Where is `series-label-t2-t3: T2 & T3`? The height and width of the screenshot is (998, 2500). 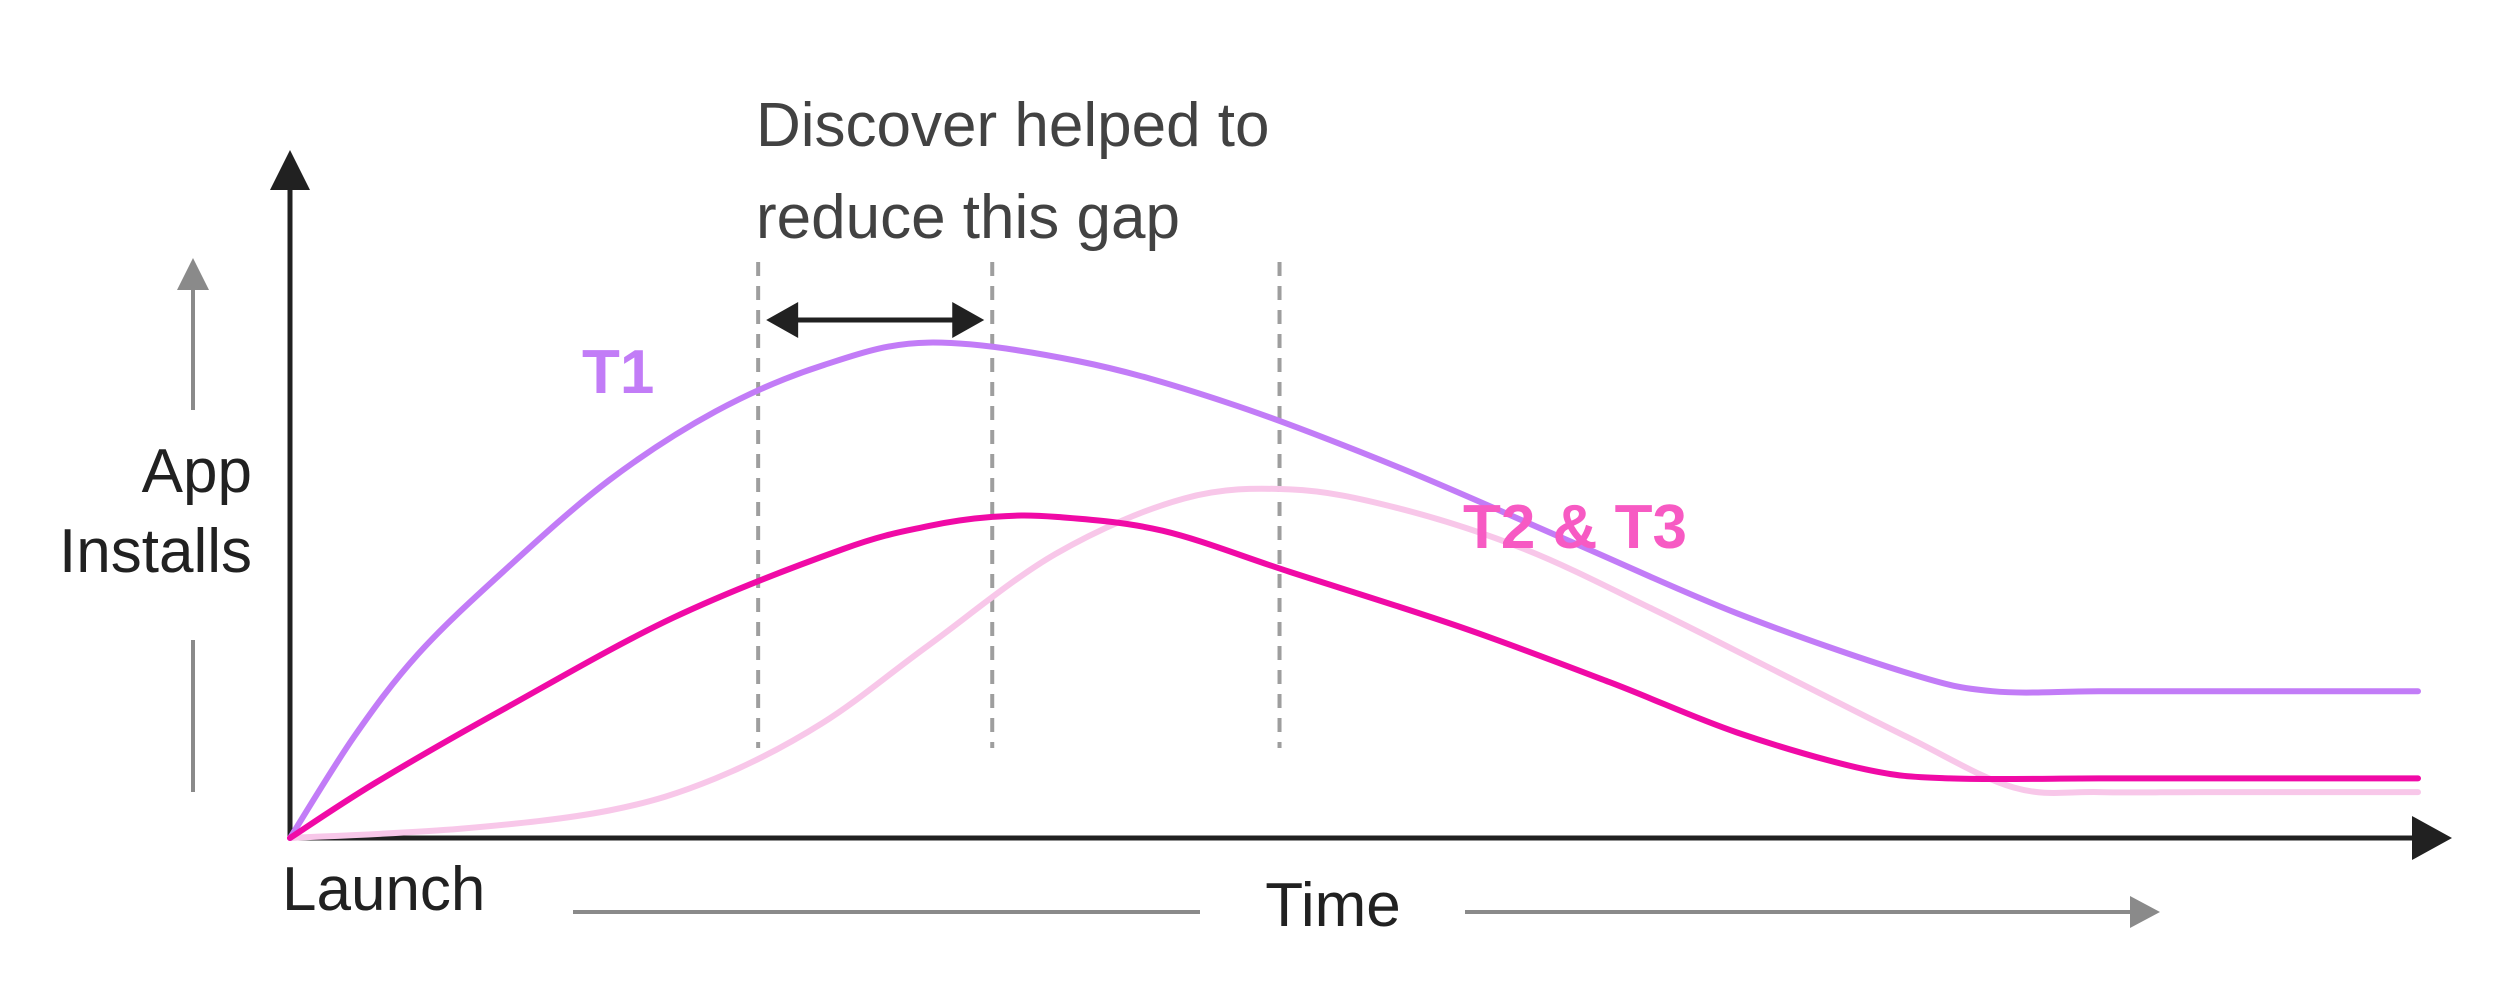
series-label-t2-t3: T2 & T3 is located at coordinates (1575, 527).